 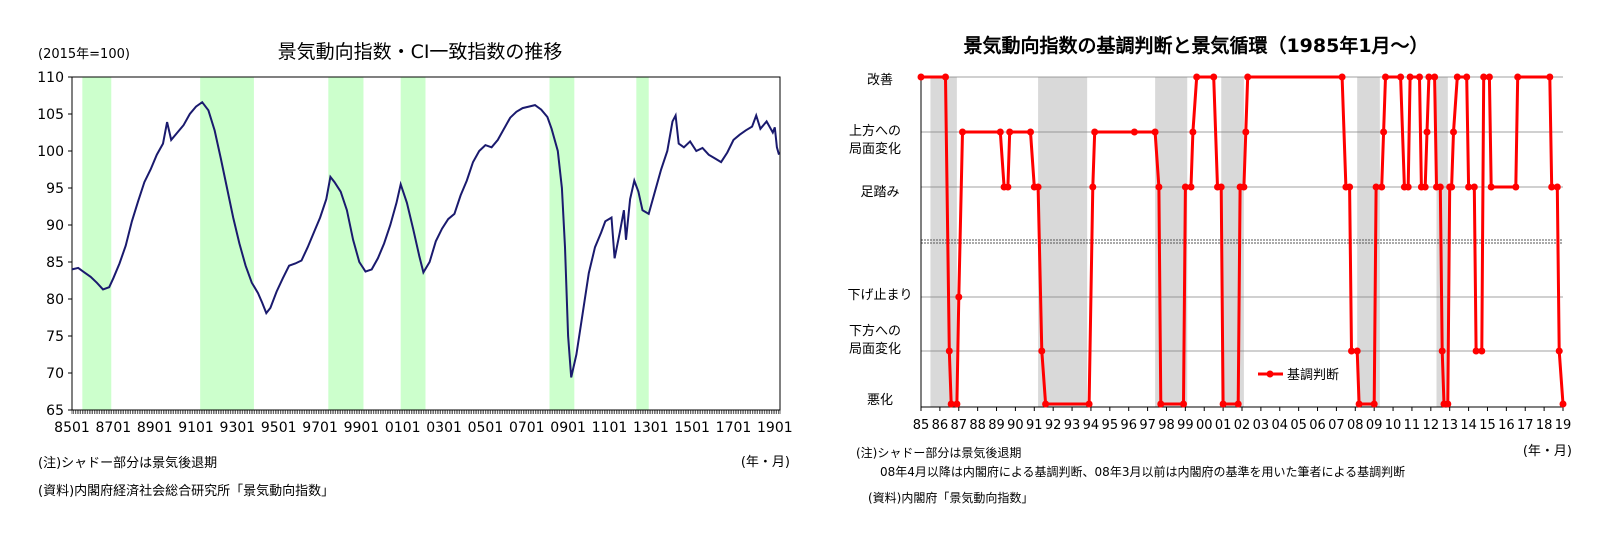 I want to click on left-xtick-label-0501: 0501, so click(x=486, y=428).